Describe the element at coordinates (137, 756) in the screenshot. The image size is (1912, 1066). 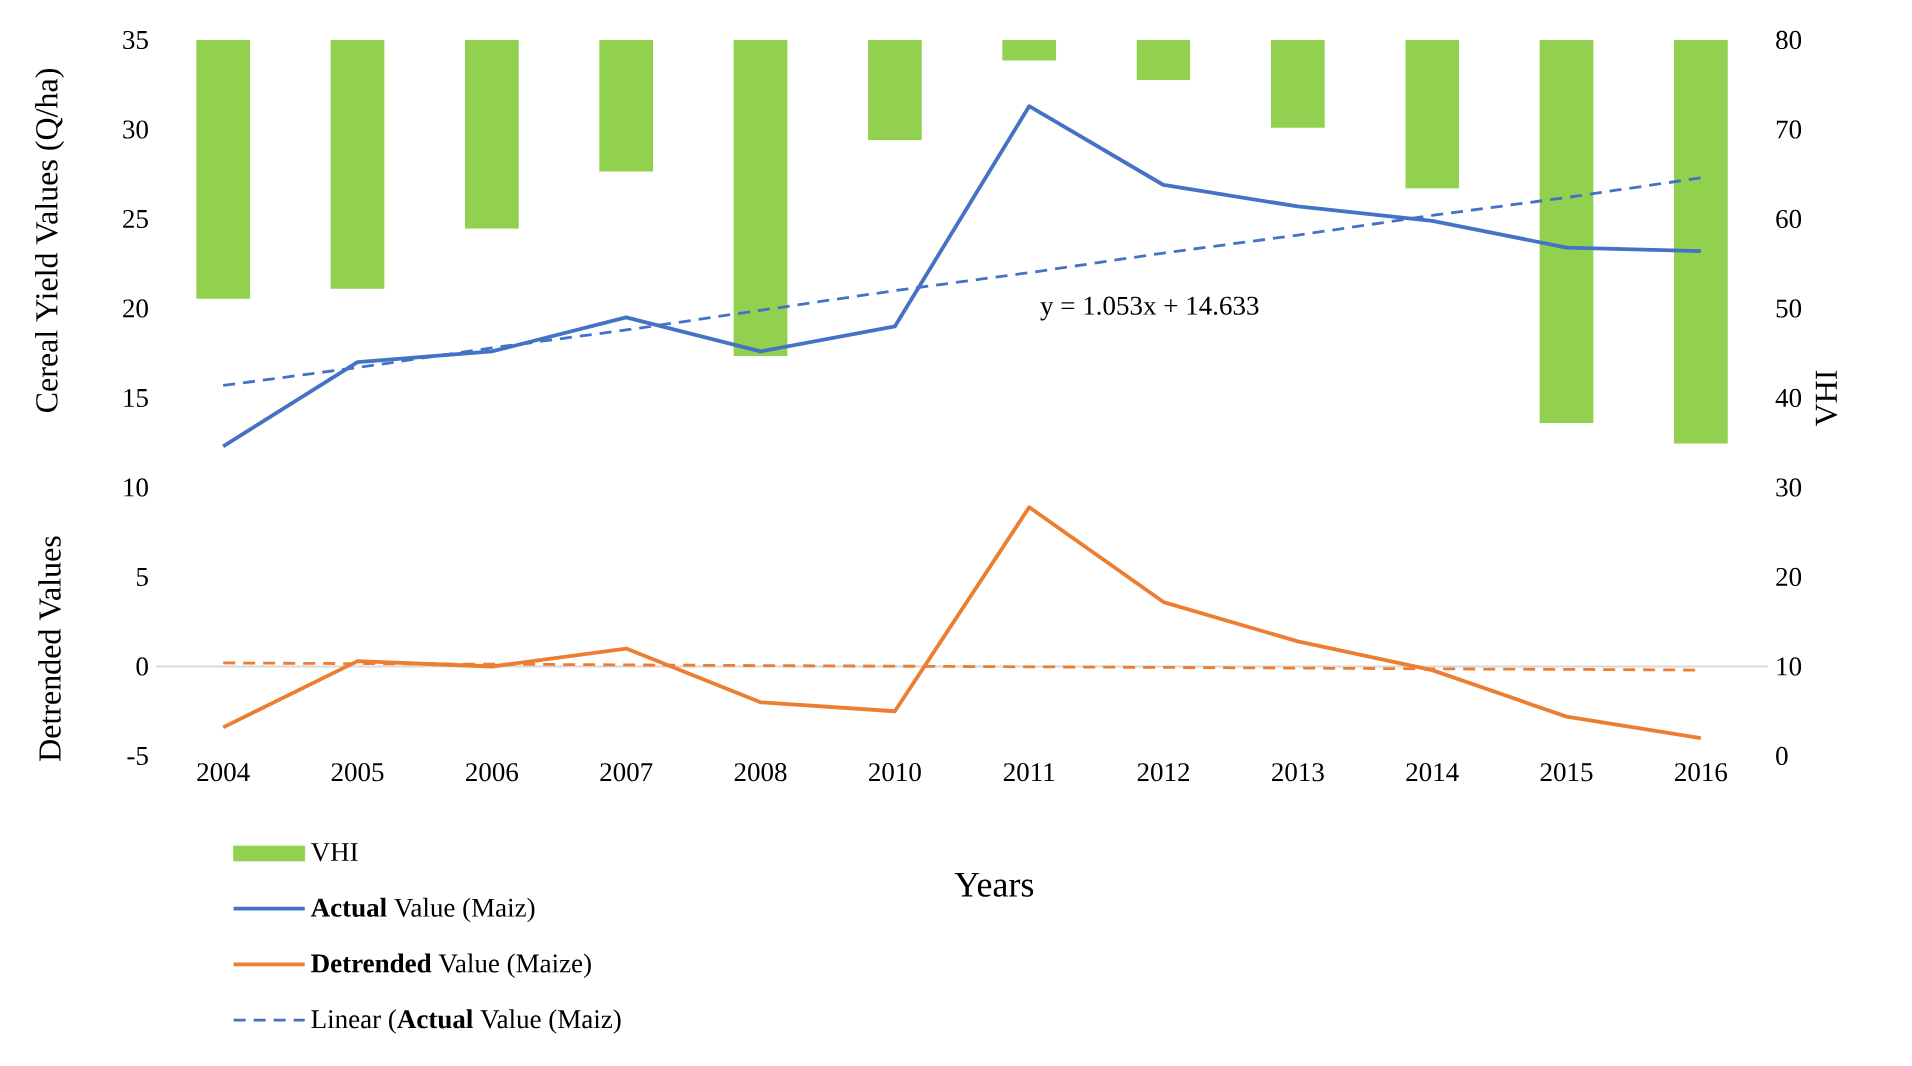
I see `y-tick-label: -5` at that location.